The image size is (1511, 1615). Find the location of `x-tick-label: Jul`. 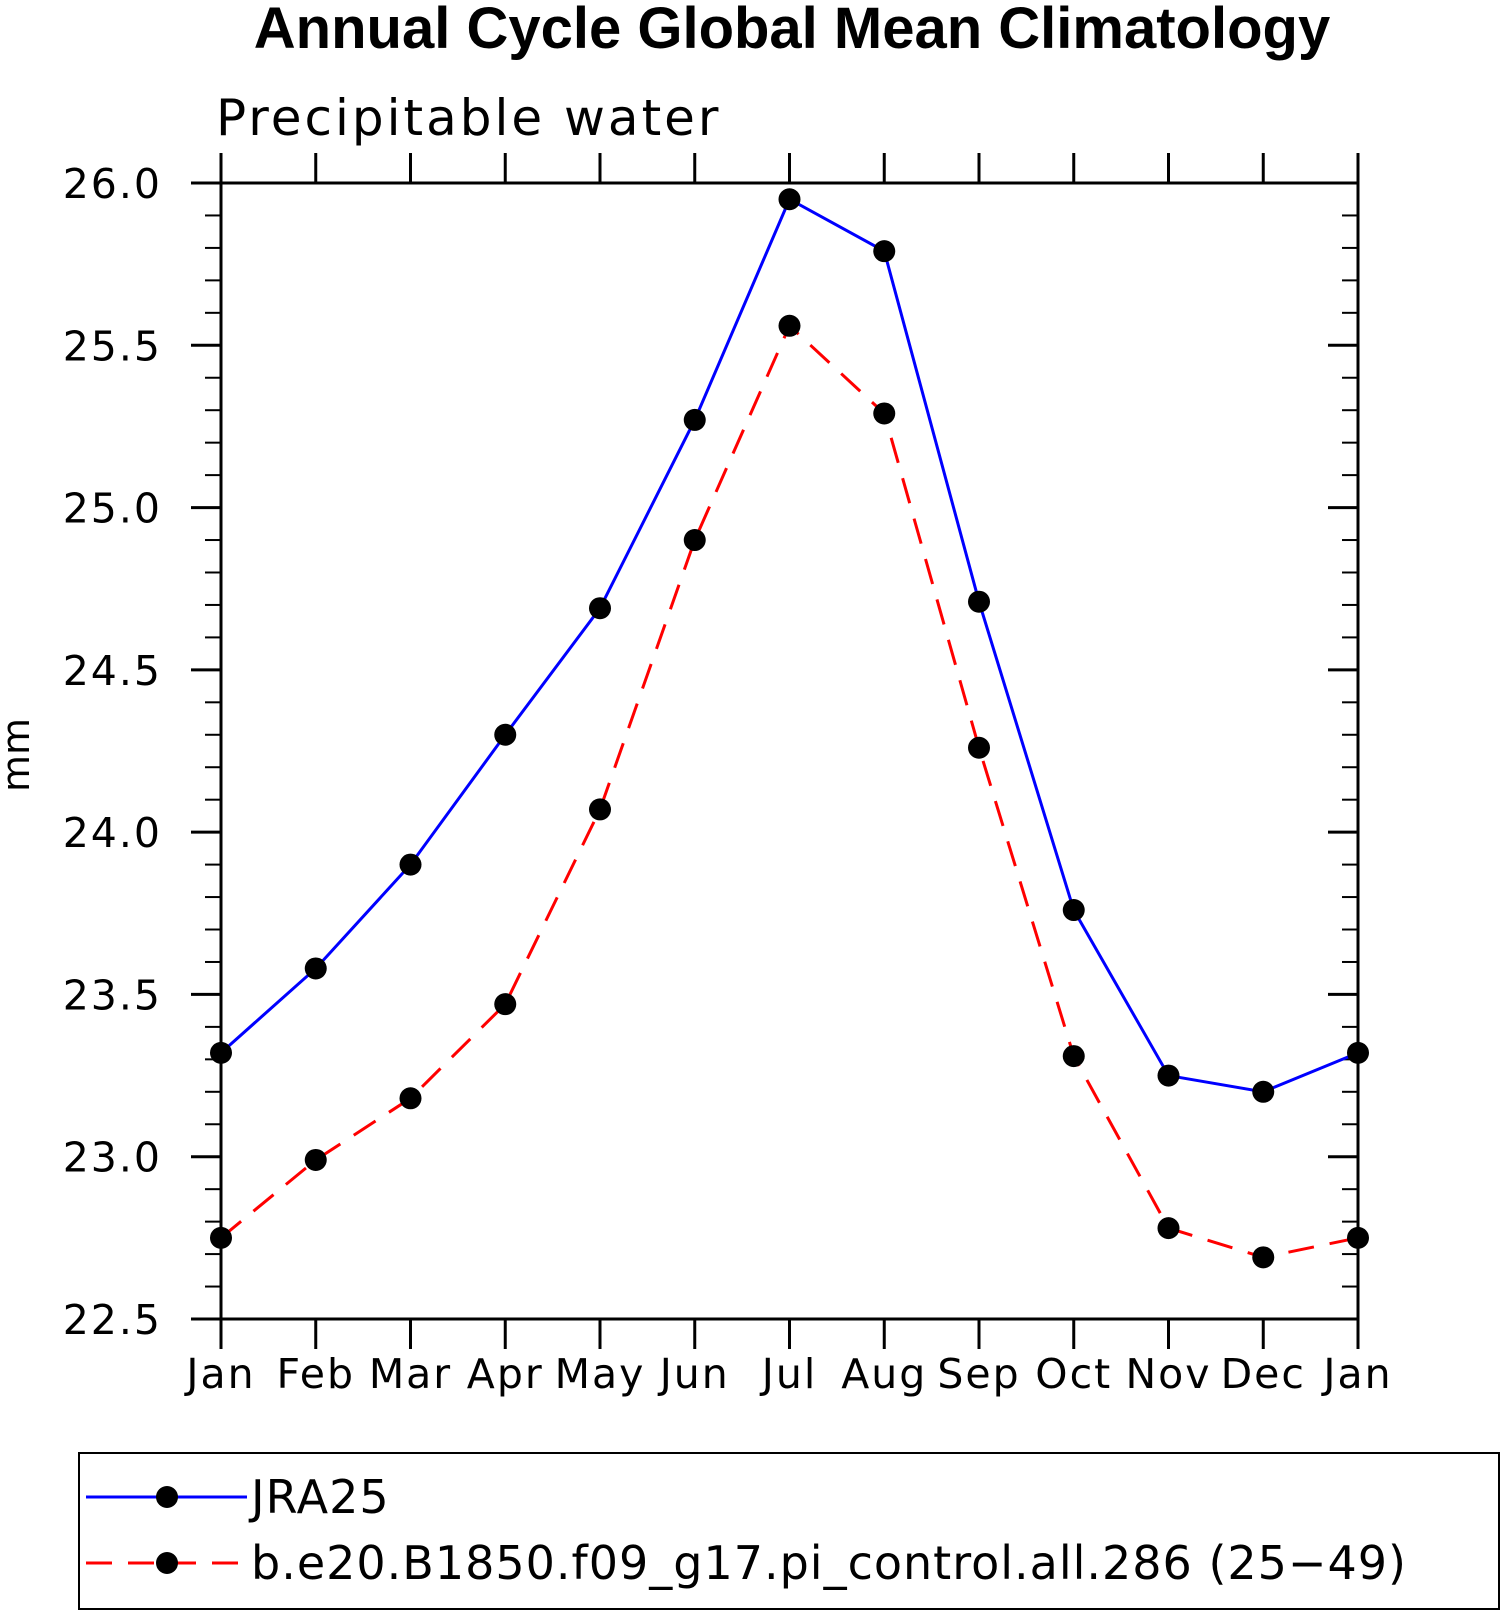

x-tick-label: Jul is located at coordinates (788, 1374).